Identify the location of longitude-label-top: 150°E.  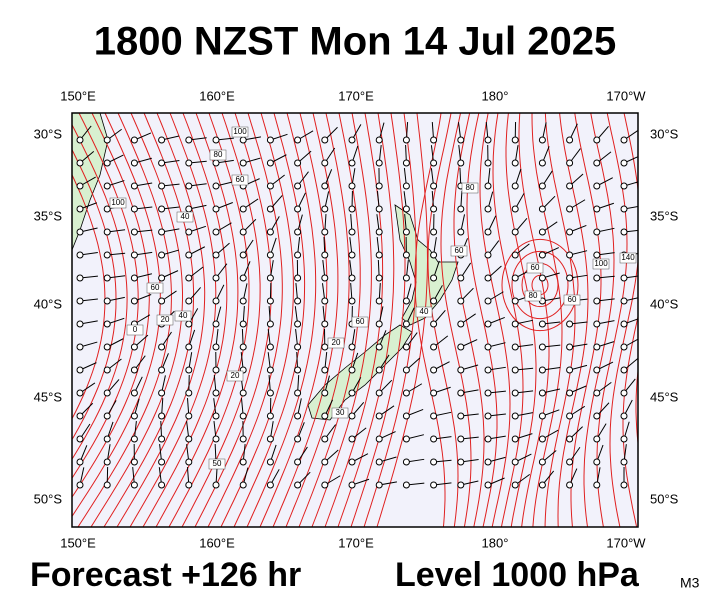
(78, 95).